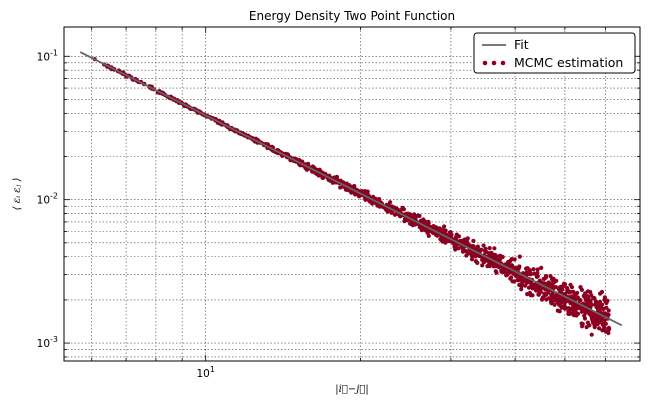 The width and height of the screenshot is (664, 414). I want to click on legend-fit-label: Fit, so click(521, 44).